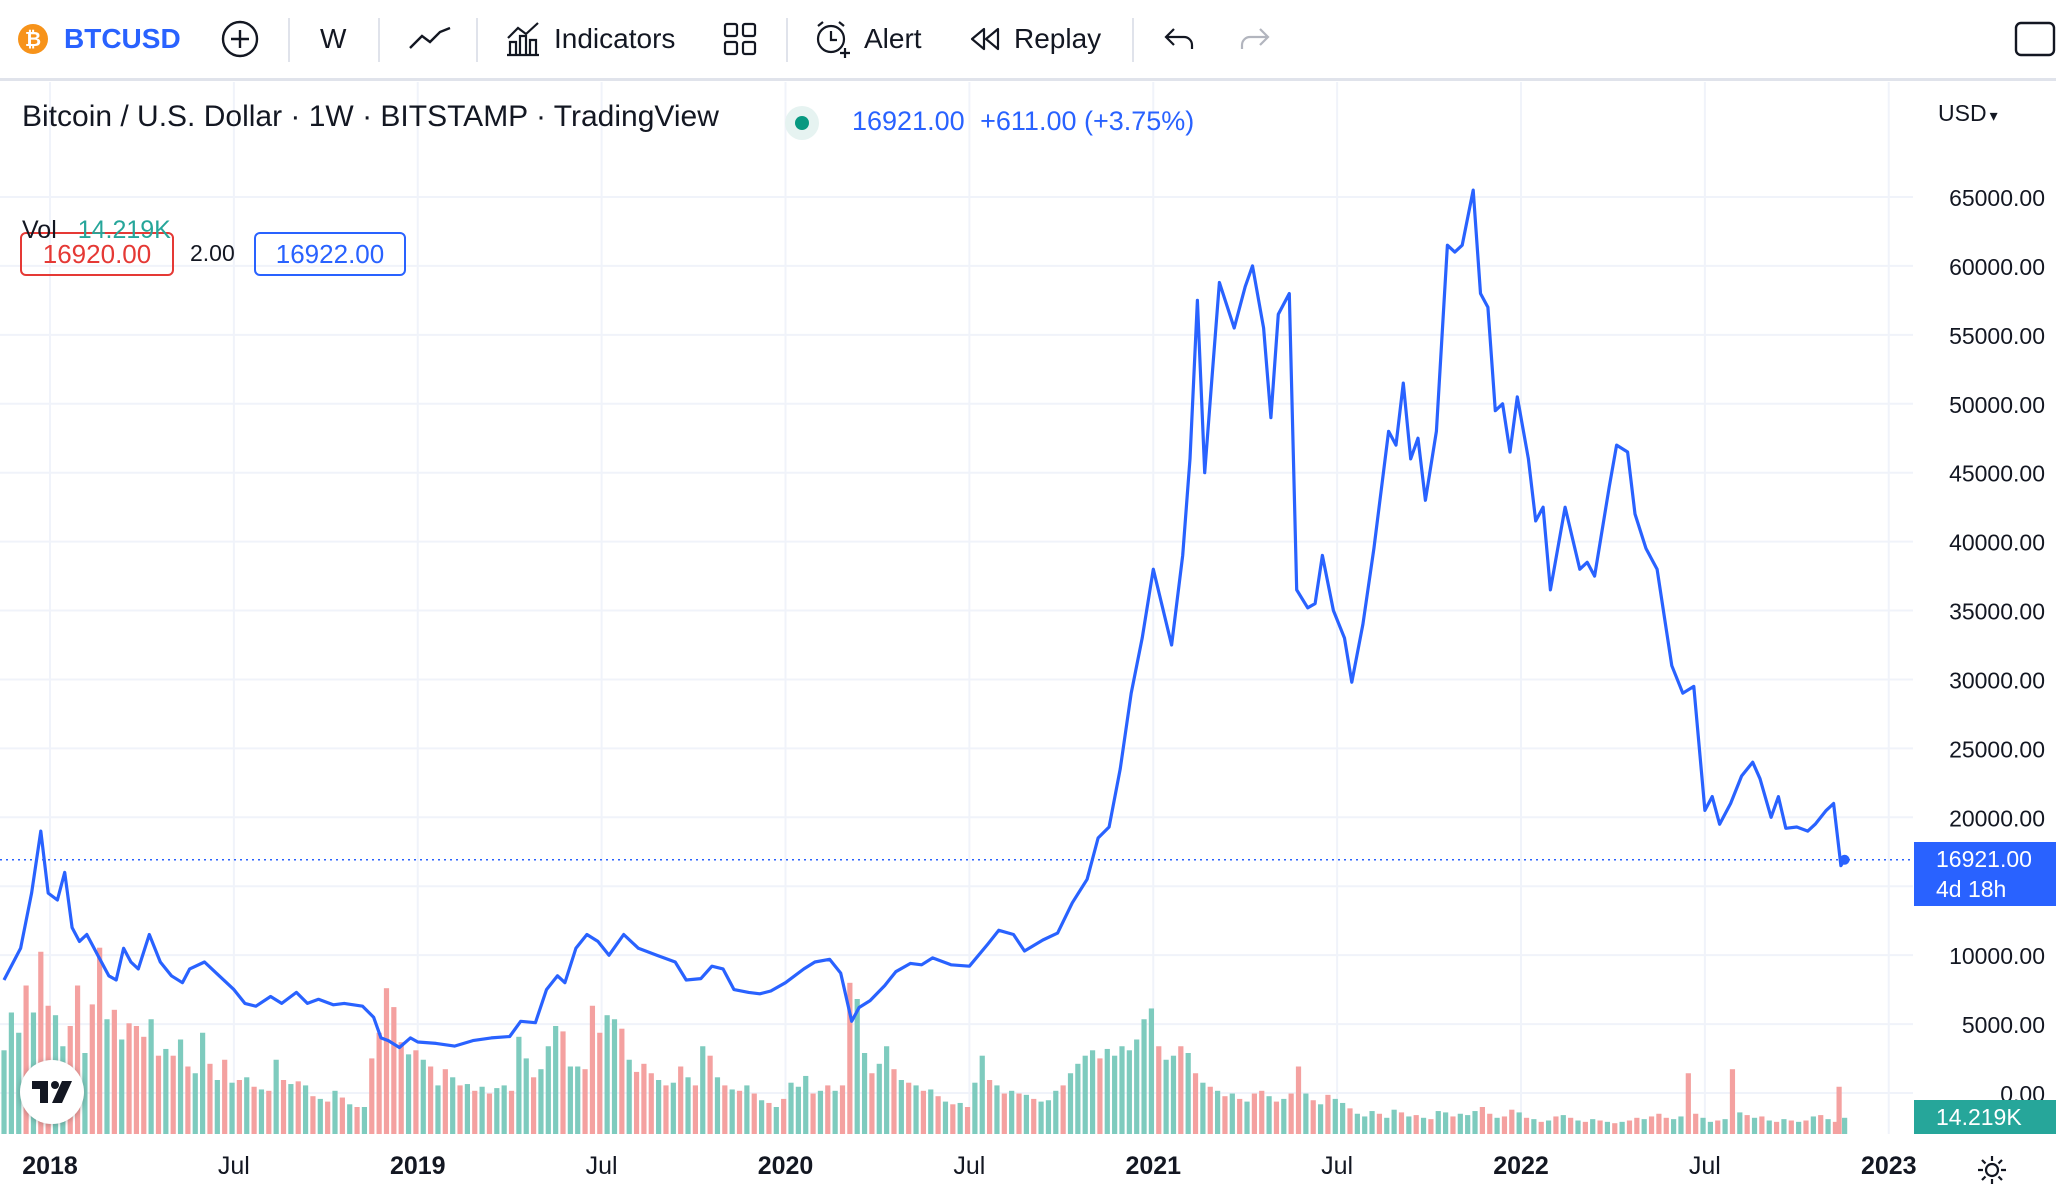  I want to click on currency-label: USD, so click(1962, 113).